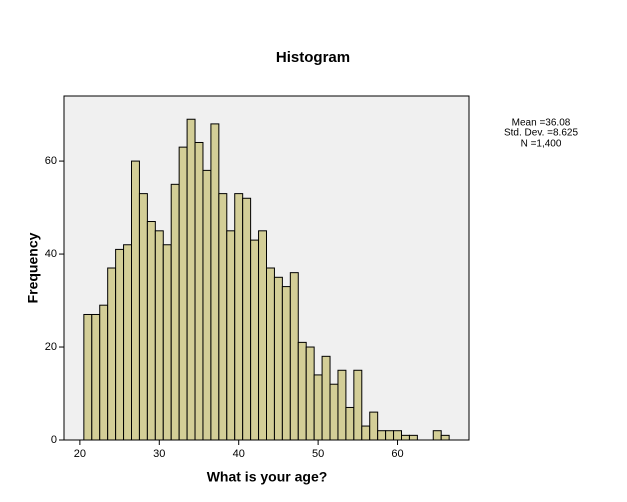  I want to click on x-tick-label: 30, so click(159, 454).